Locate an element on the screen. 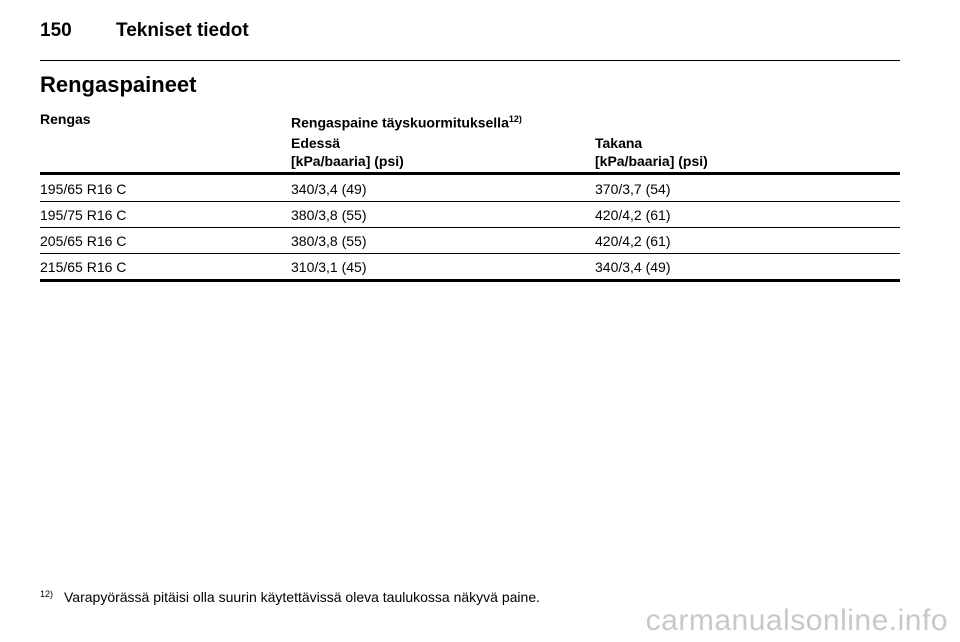 This screenshot has width=960, height=642. header-divider is located at coordinates (470, 60).